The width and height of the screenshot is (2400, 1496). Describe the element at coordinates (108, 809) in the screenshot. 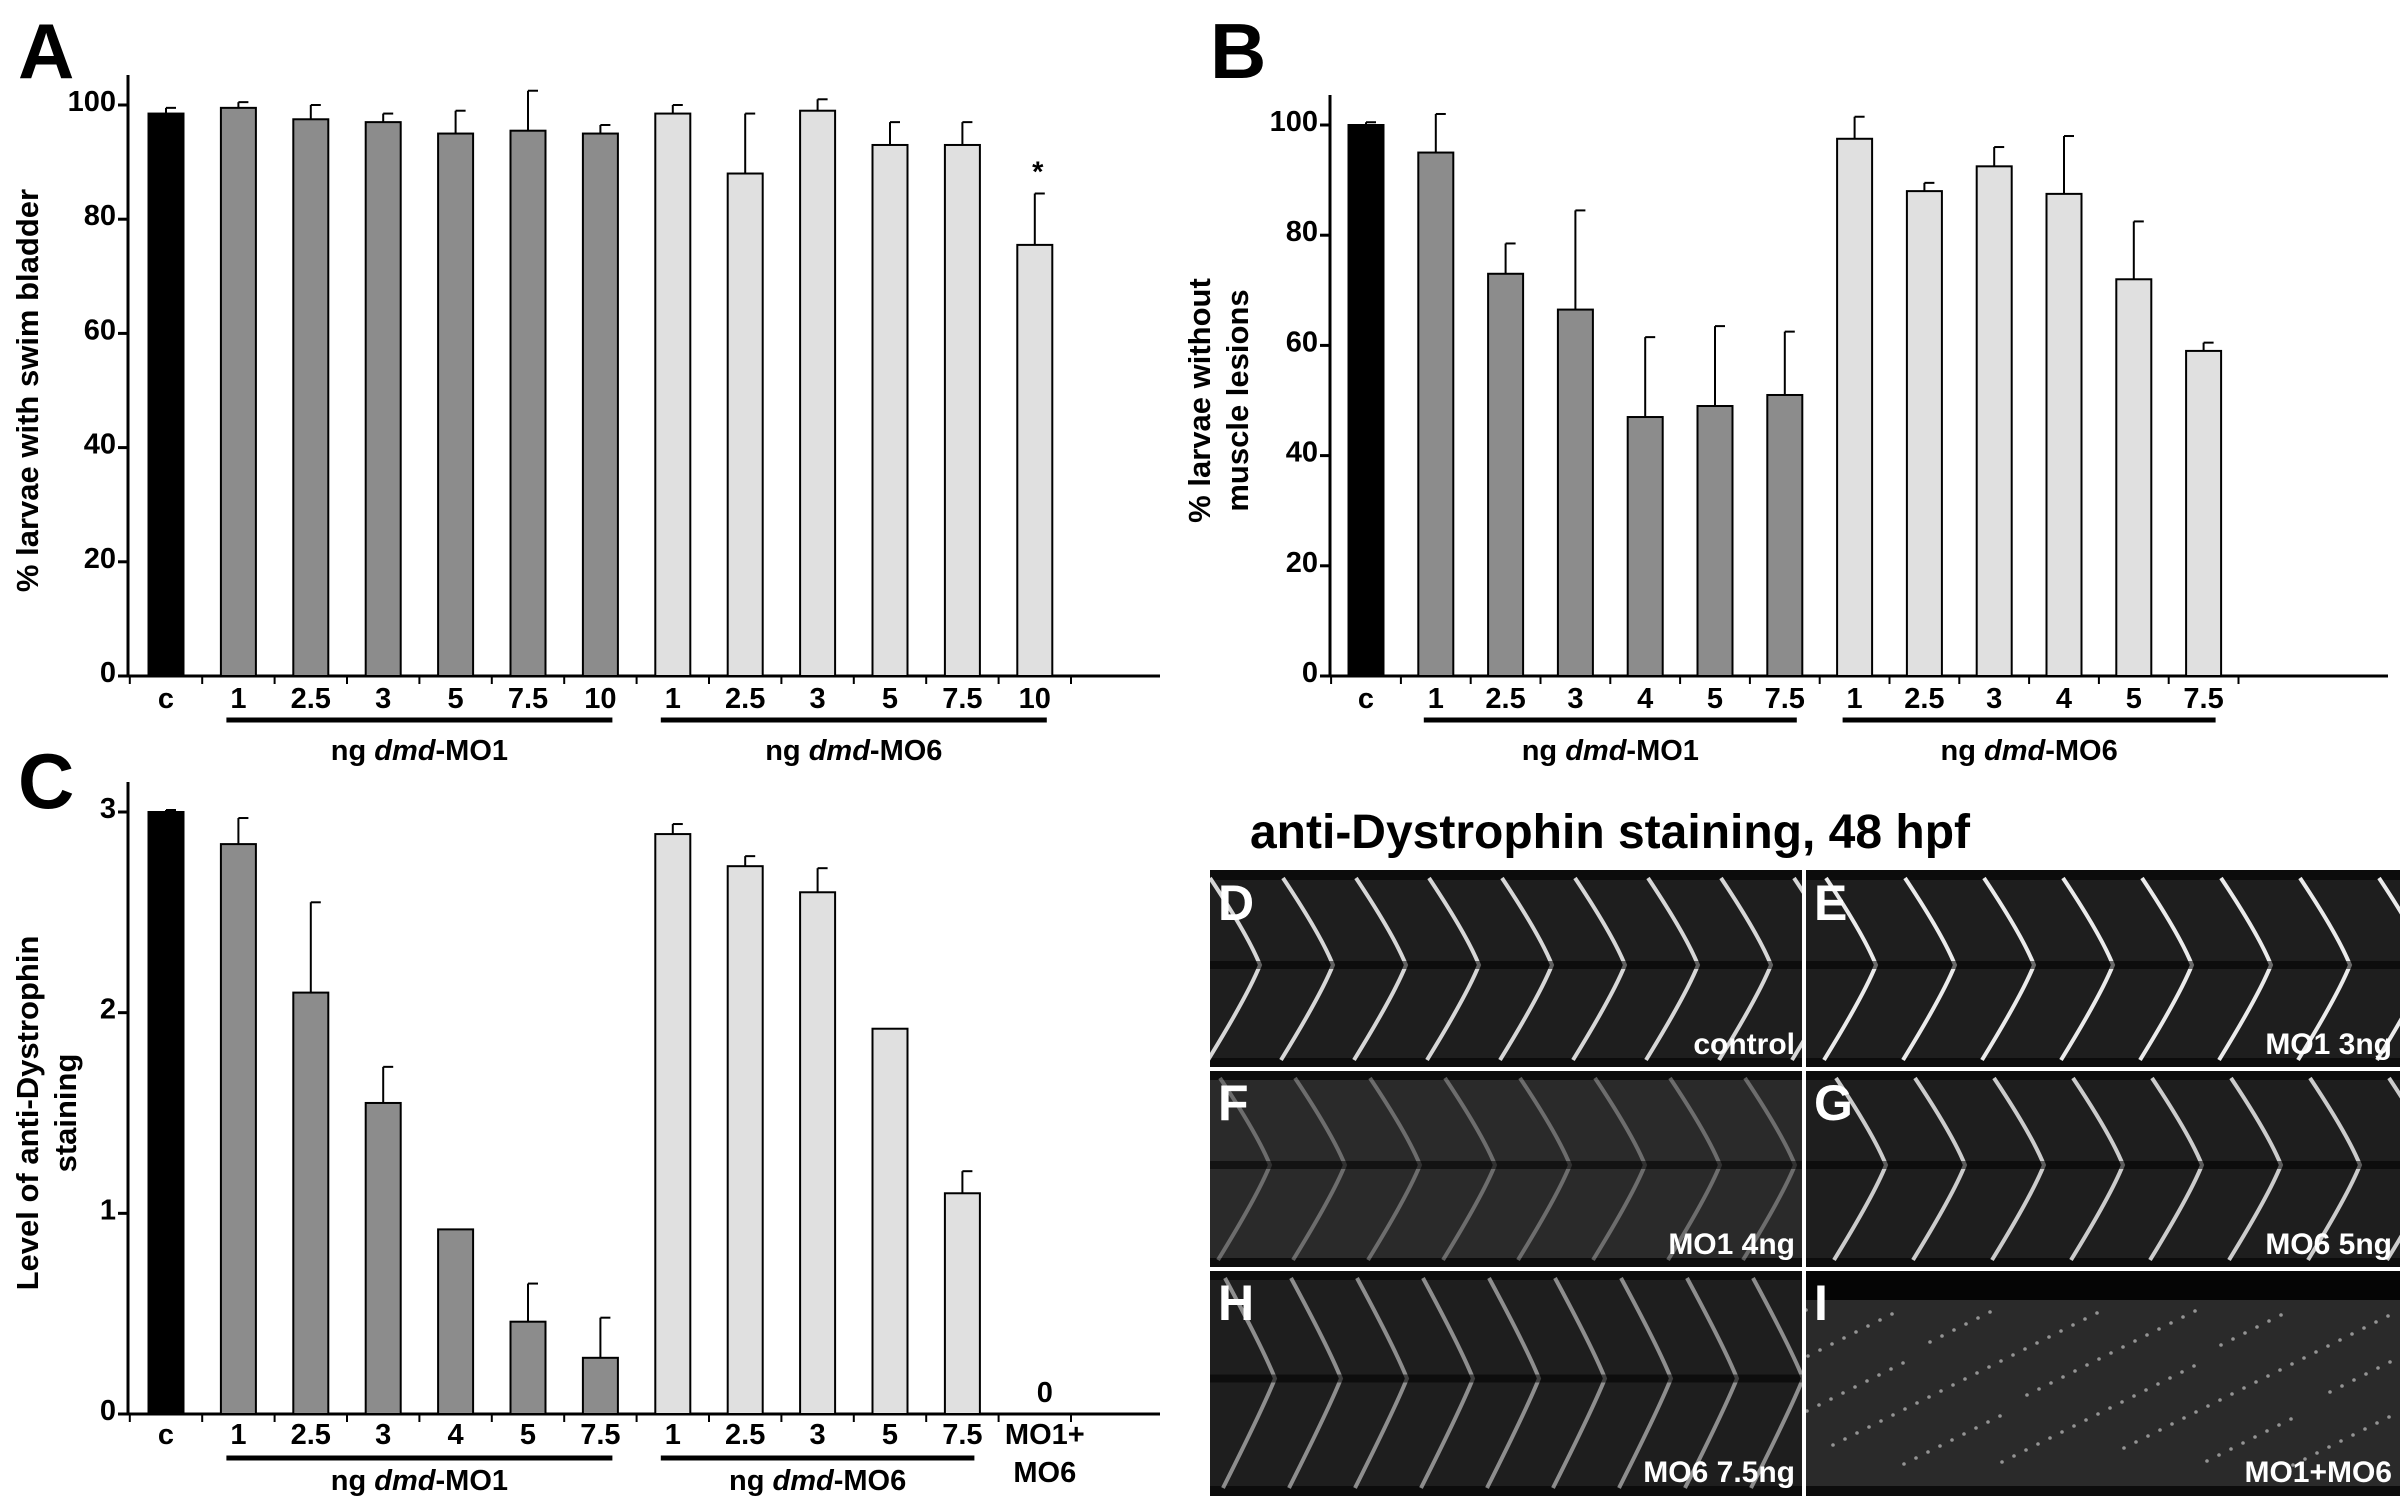

I see `y-tick-label: 3` at that location.